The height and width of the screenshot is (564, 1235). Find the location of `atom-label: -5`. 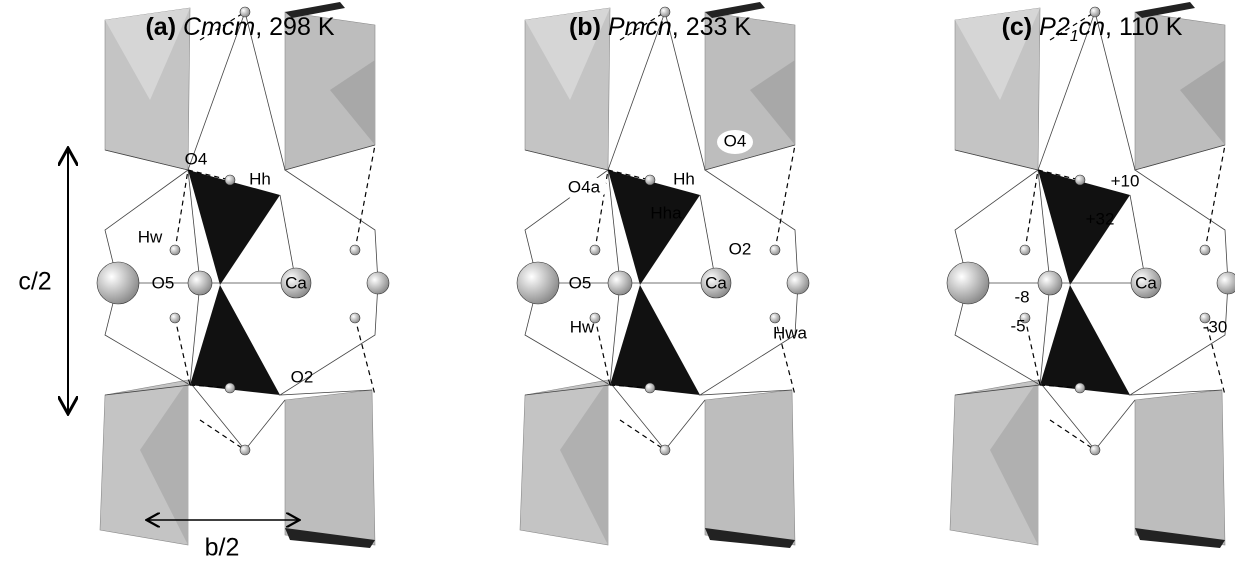

atom-label: -5 is located at coordinates (1017, 325).